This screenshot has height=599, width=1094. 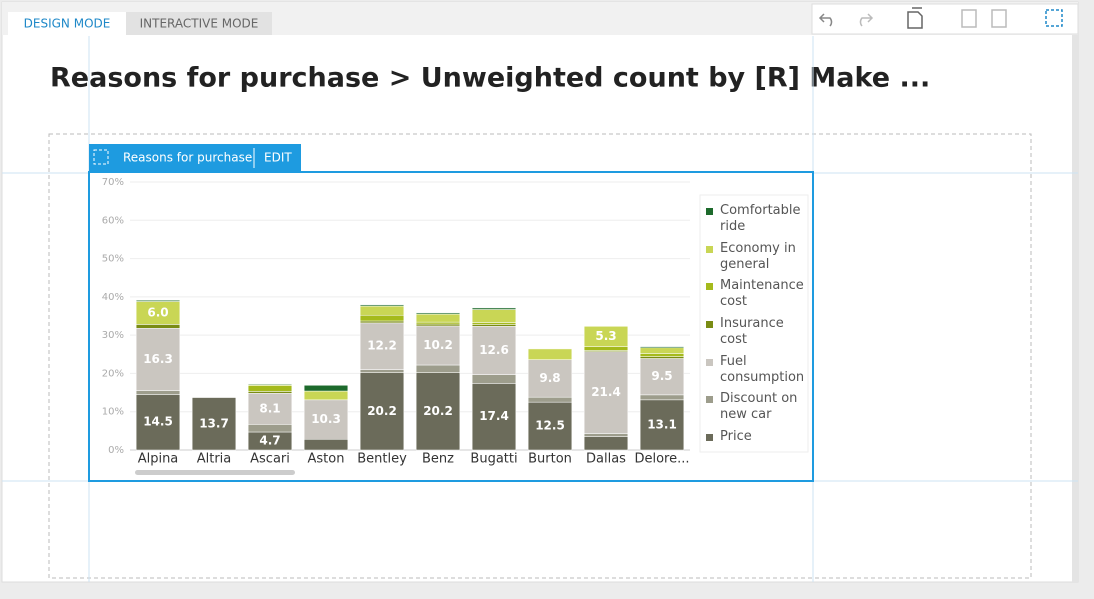 I want to click on data-label: 17.4, so click(x=494, y=416).